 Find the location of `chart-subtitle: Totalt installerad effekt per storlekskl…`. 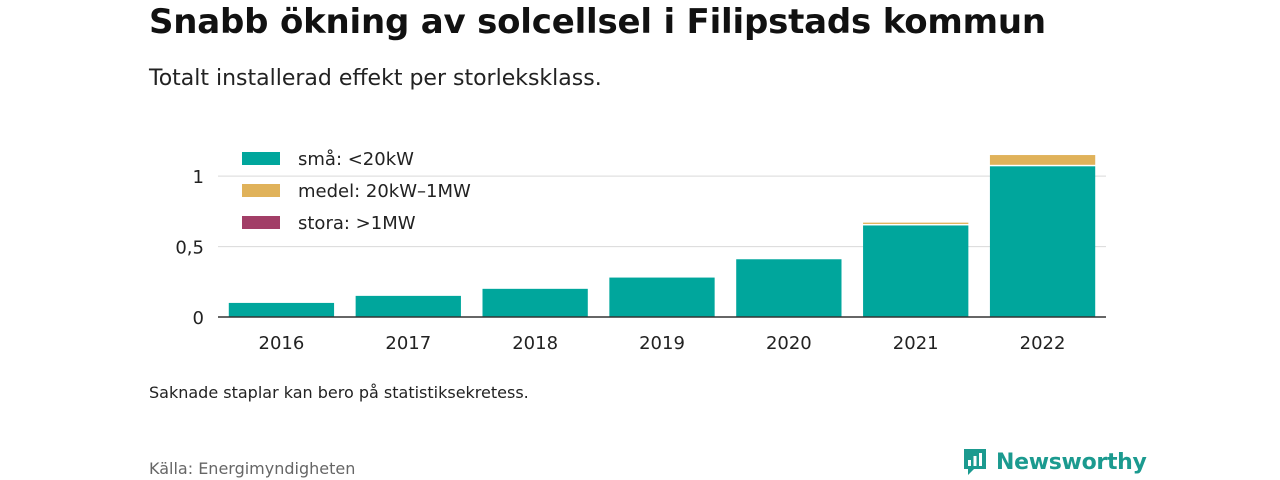

chart-subtitle: Totalt installerad effekt per storlekskl… is located at coordinates (375, 78).